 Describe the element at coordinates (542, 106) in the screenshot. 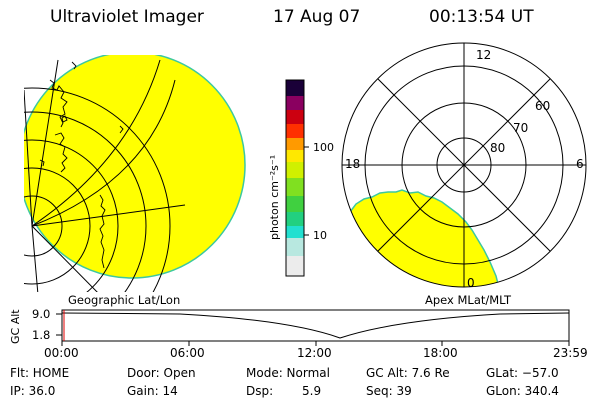

I see `lat-label-60: 60` at that location.